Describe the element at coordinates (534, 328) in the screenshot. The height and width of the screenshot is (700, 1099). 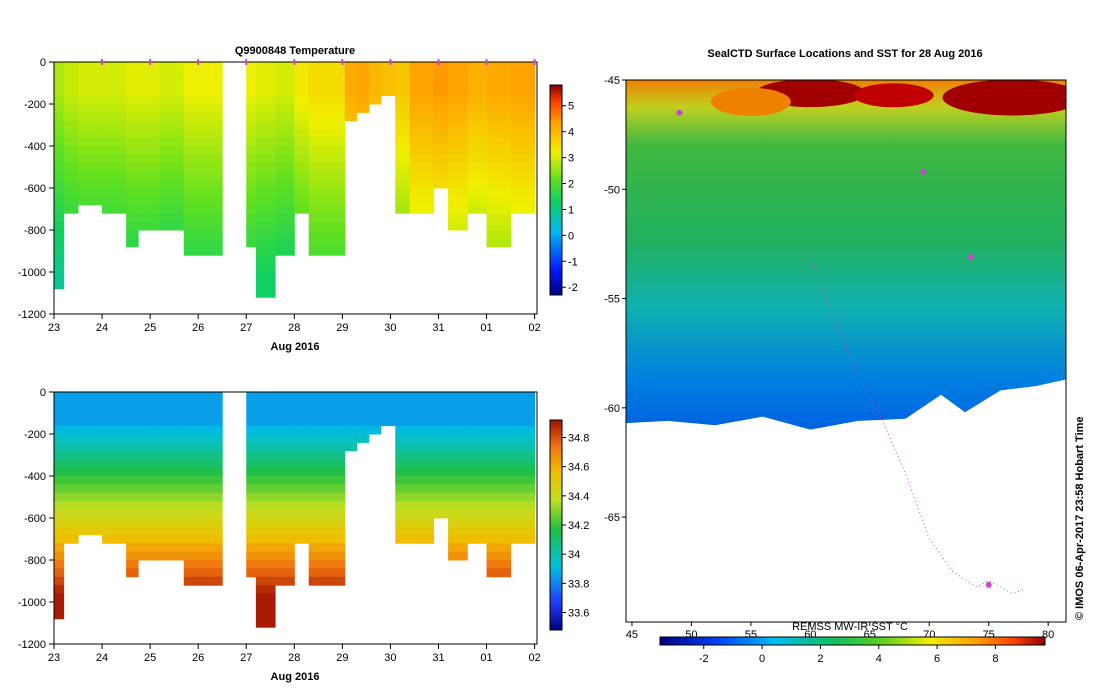
I see `x-tick-label: 02` at that location.